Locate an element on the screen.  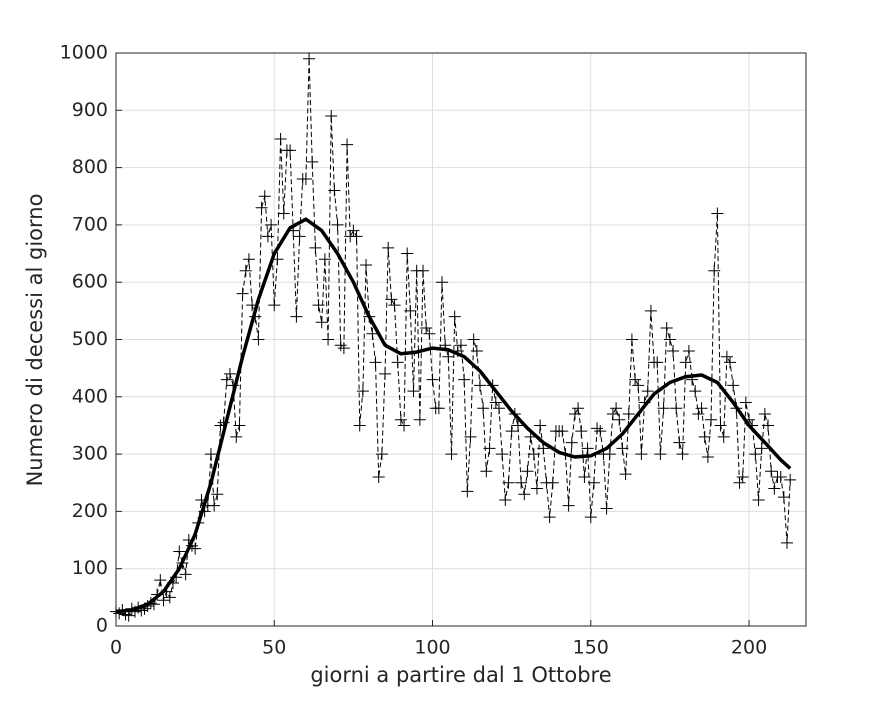
y-tick-label: 1000 is located at coordinates (84, 53).